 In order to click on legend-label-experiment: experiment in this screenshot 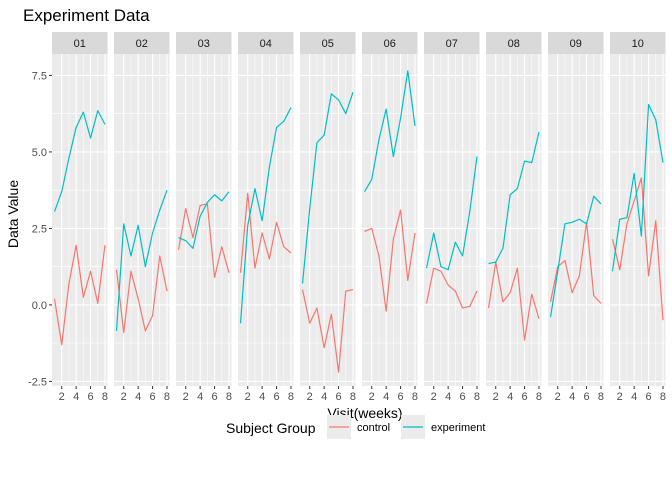, I will do `click(458, 428)`.